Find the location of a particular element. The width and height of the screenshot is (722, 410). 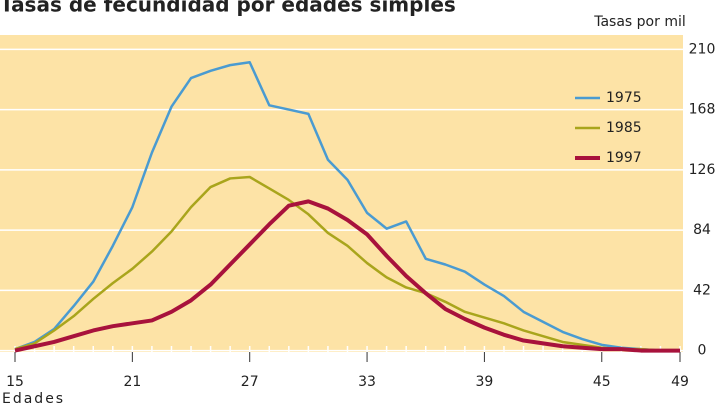

x-tick-label: 45 is located at coordinates (602, 382).